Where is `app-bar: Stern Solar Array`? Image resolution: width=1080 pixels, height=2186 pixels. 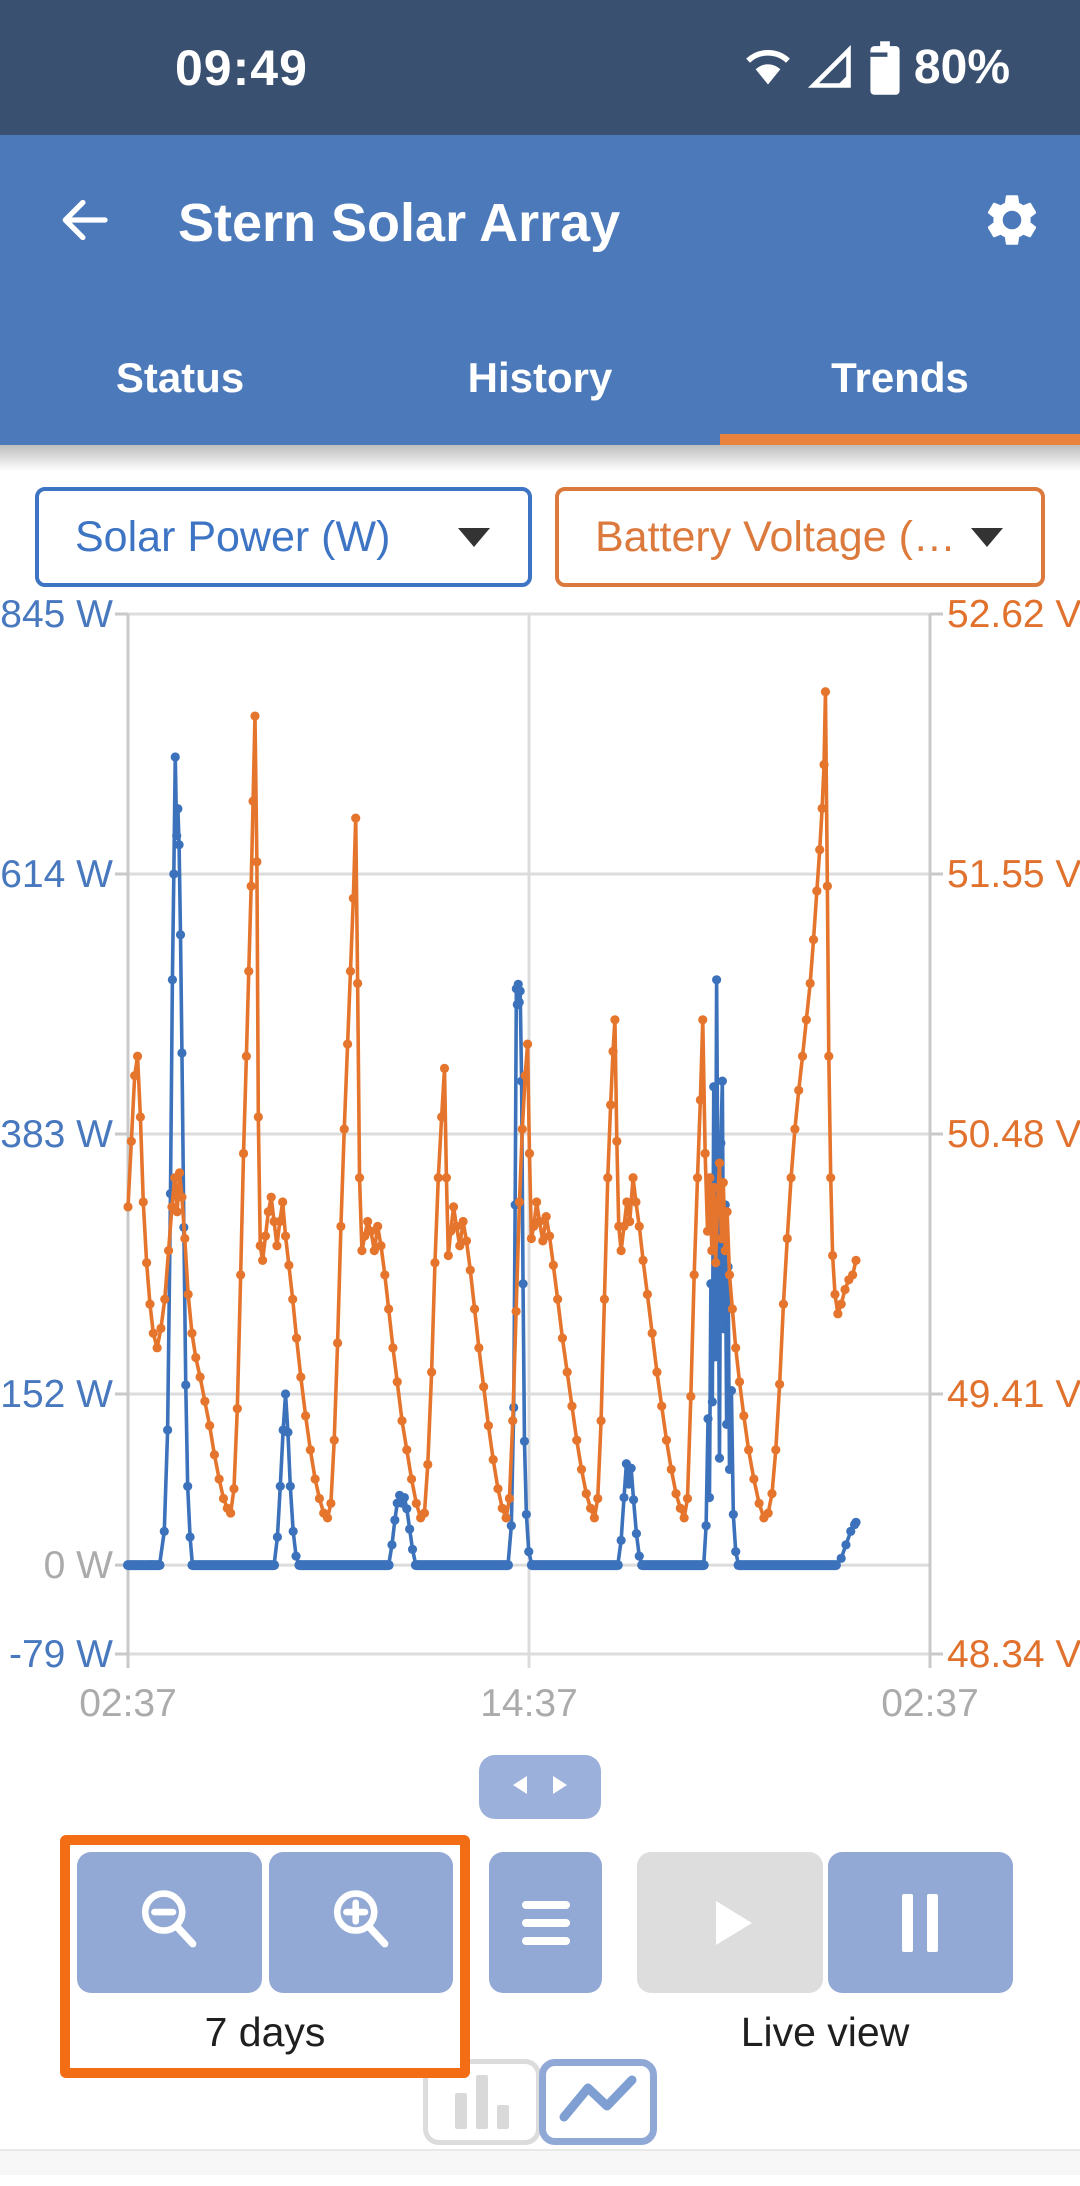
app-bar: Stern Solar Array is located at coordinates (540, 222).